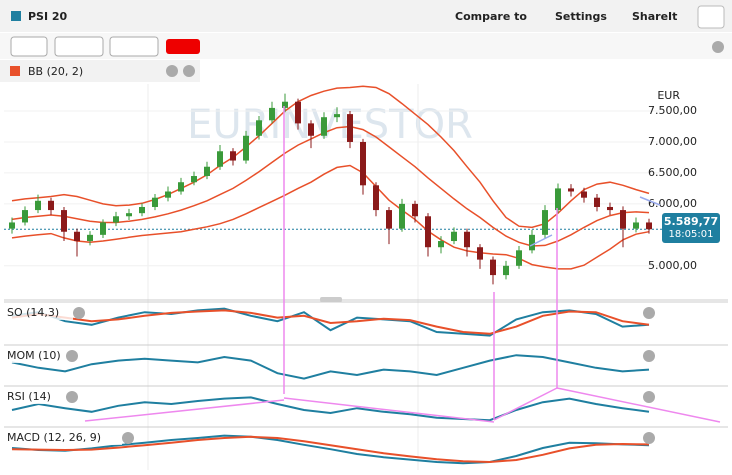  Describe the element at coordinates (55, 71) in the screenshot. I see `indicator-label: BB (20, 2)` at that location.